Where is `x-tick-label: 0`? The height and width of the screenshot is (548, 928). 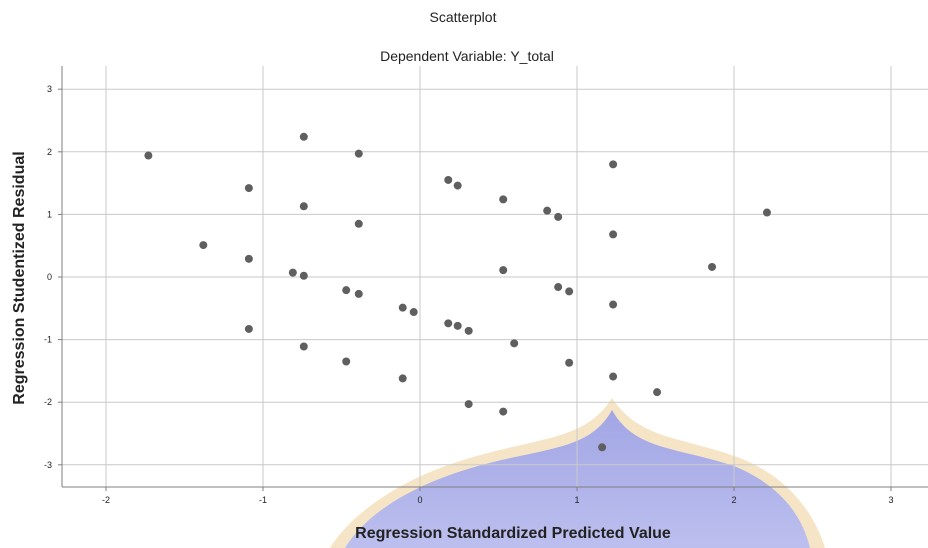
x-tick-label: 0 is located at coordinates (419, 500).